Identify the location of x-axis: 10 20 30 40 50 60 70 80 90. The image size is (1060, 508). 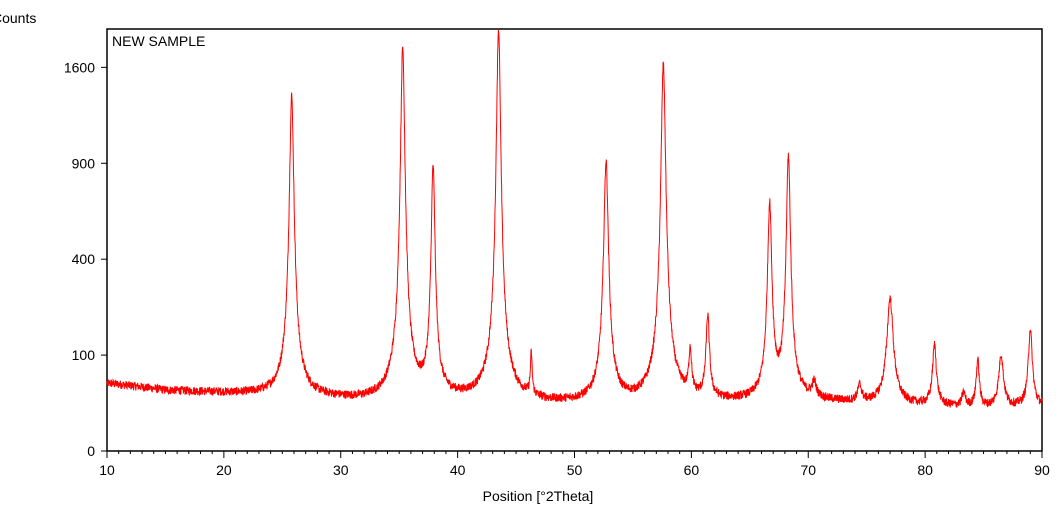
(574, 464).